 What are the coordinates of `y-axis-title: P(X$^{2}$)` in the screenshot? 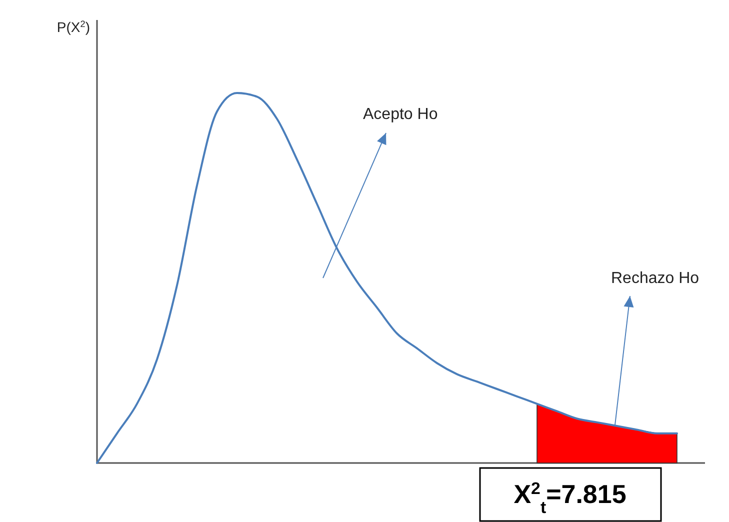 It's located at (73, 27).